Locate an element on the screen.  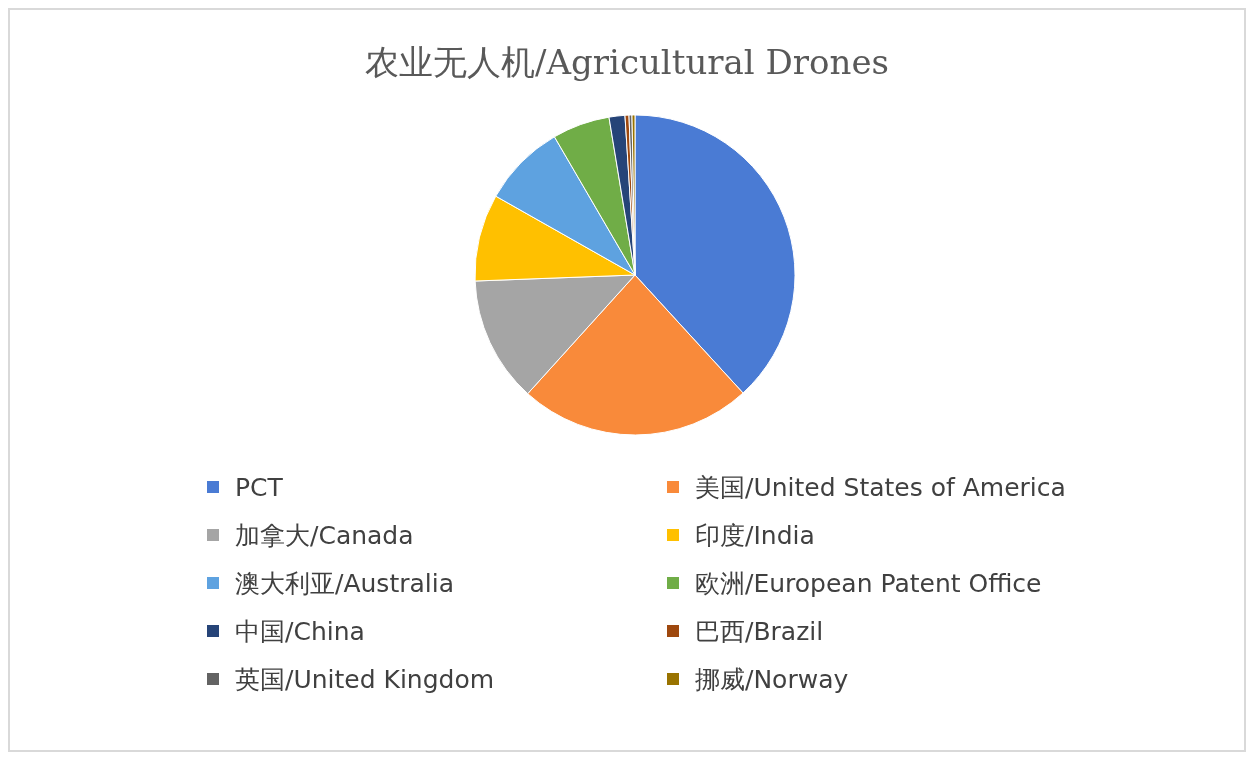
chart-title: 农业无人机/Agricultural Drones is located at coordinates (627, 62).